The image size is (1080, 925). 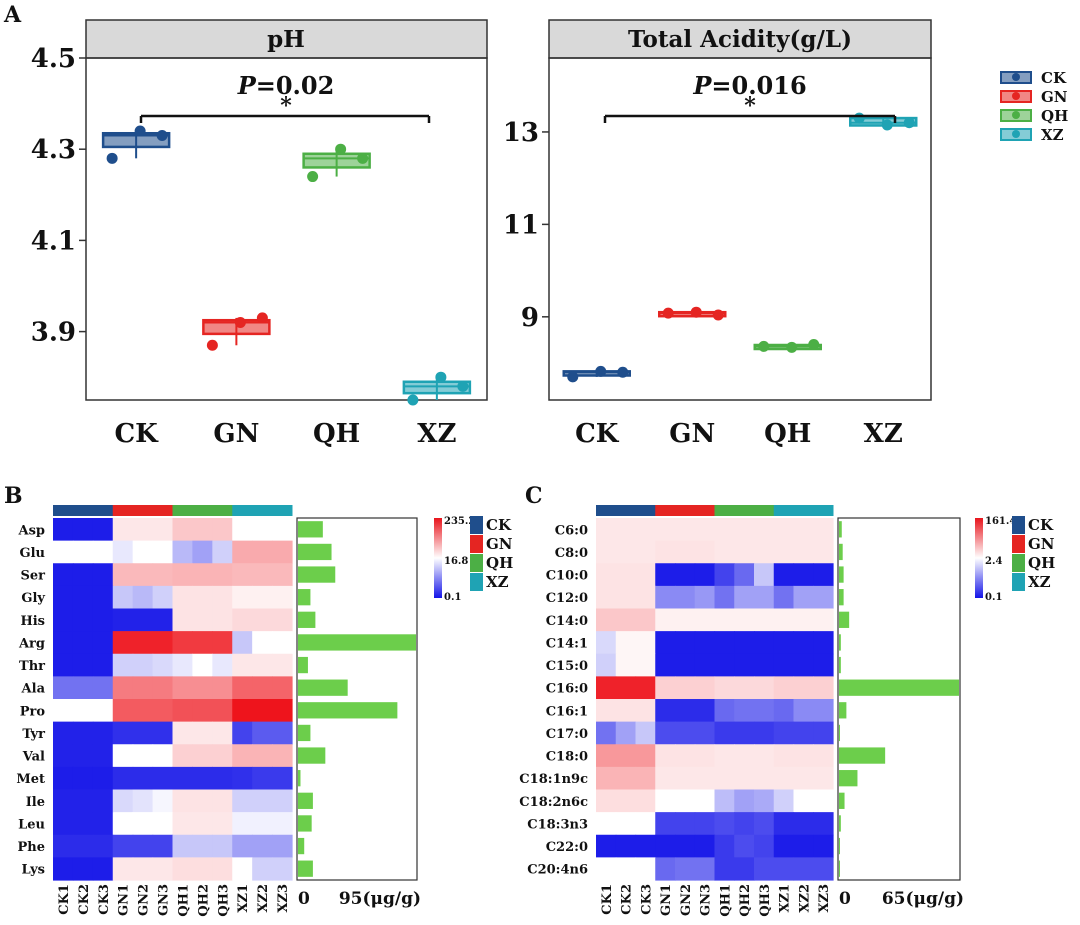 What do you see at coordinates (304, 899) in the screenshot?
I see `amino-bar-axis-min: 0` at bounding box center [304, 899].